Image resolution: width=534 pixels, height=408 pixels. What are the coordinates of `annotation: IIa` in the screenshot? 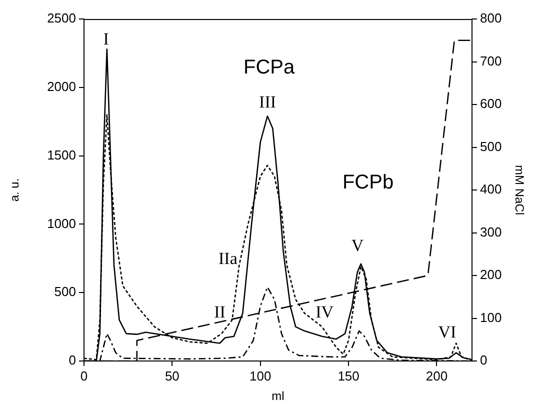 It's located at (228, 258).